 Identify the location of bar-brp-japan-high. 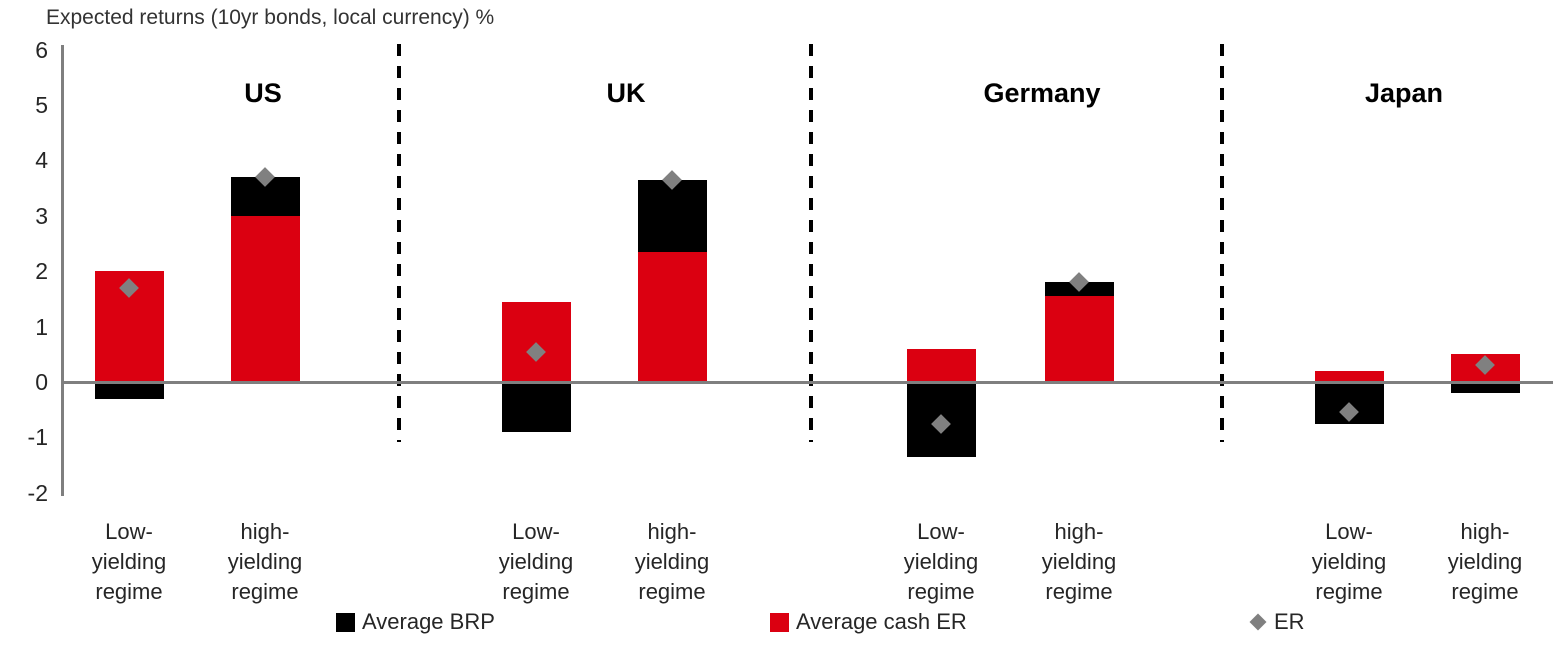
(1485, 388).